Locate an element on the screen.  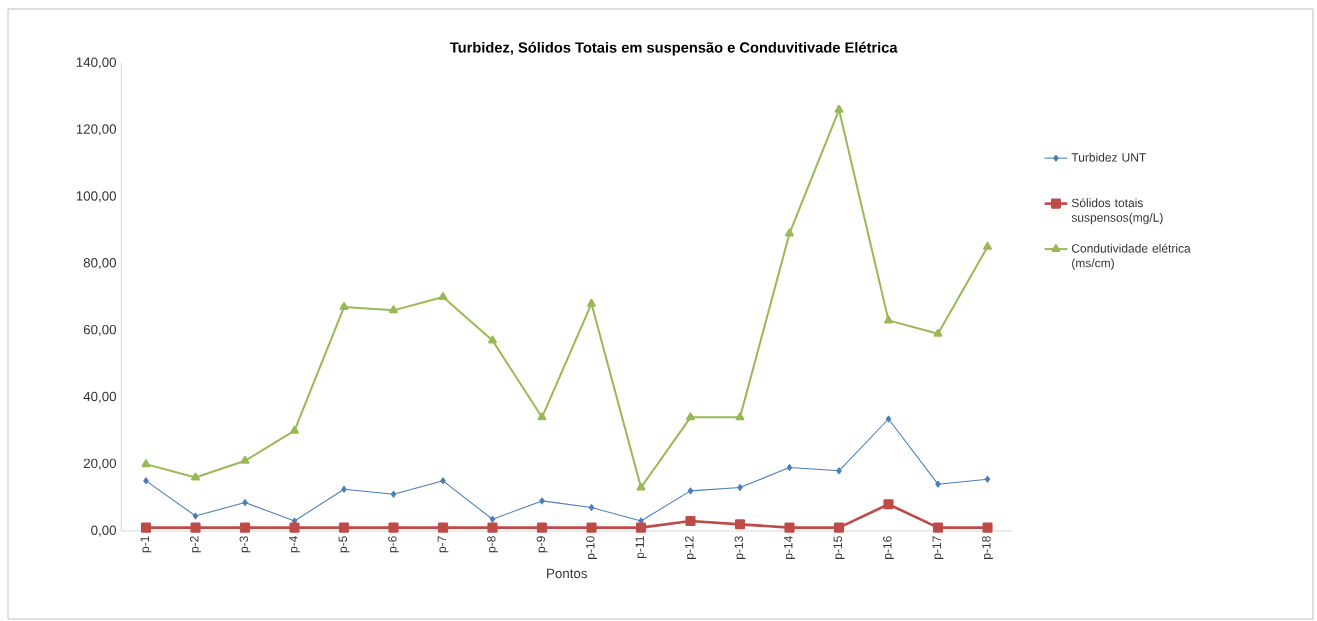
x-tick-label: p-7 is located at coordinates (443, 544).